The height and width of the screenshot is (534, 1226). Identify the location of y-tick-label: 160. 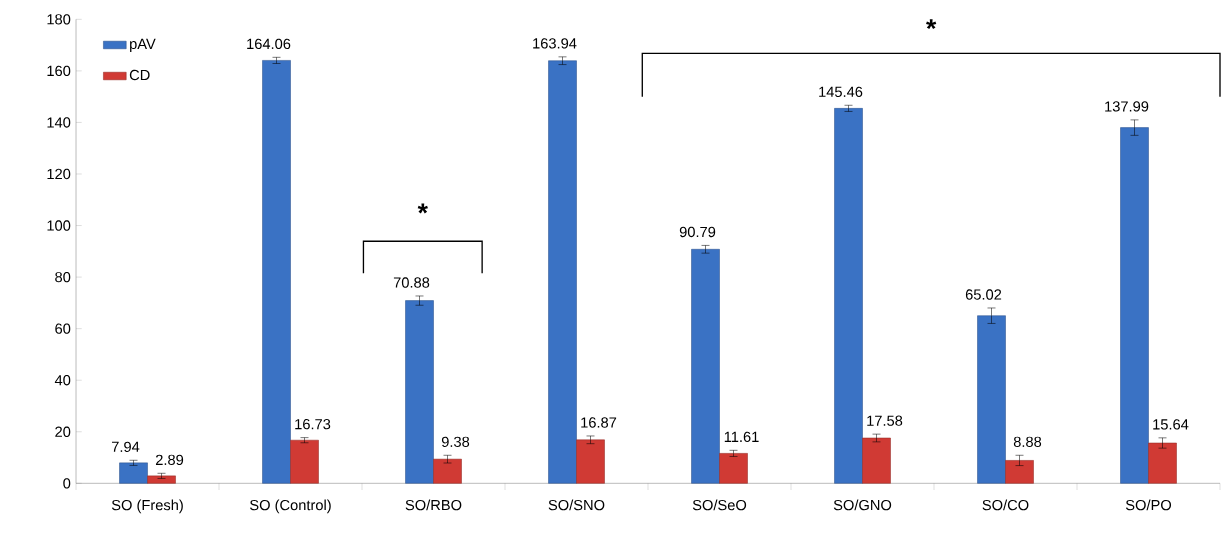
(59, 71).